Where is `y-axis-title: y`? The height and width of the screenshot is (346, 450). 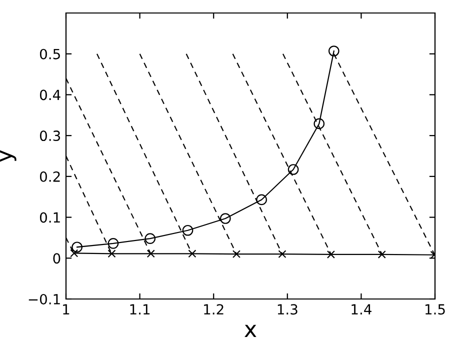
y-axis-title: y is located at coordinates (8, 156).